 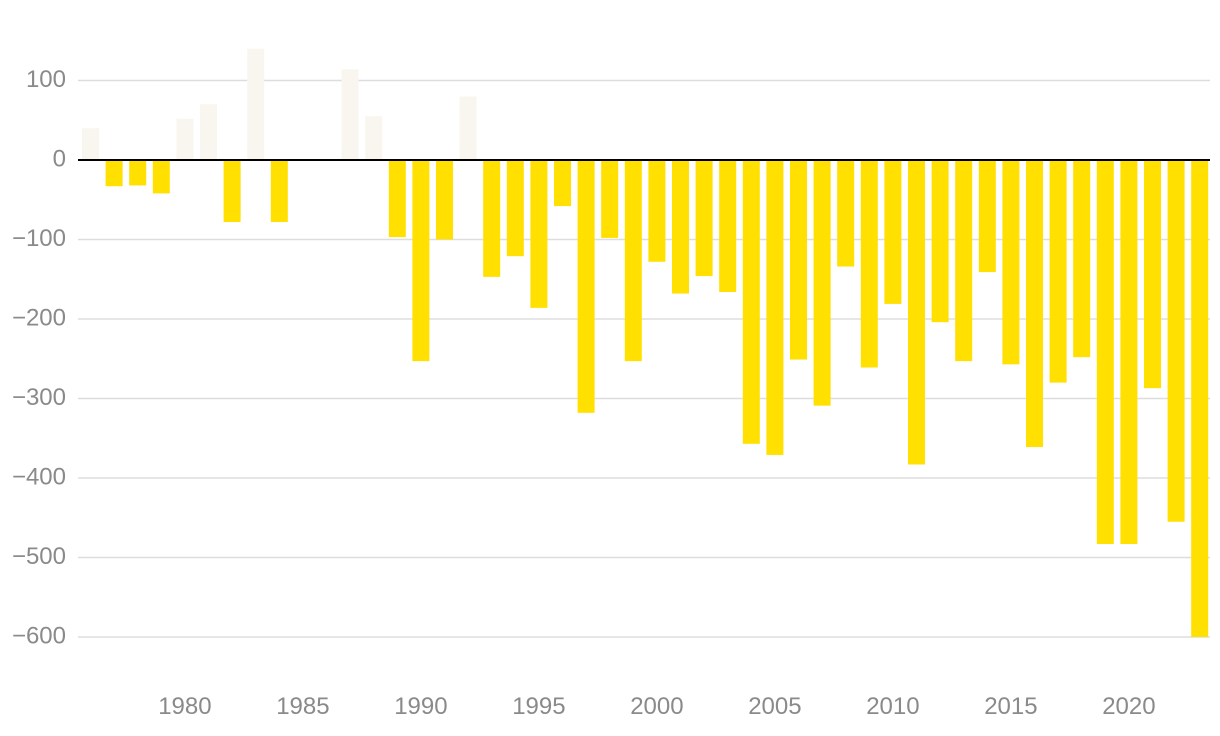 I want to click on y-tick-label: −200, so click(x=39, y=317).